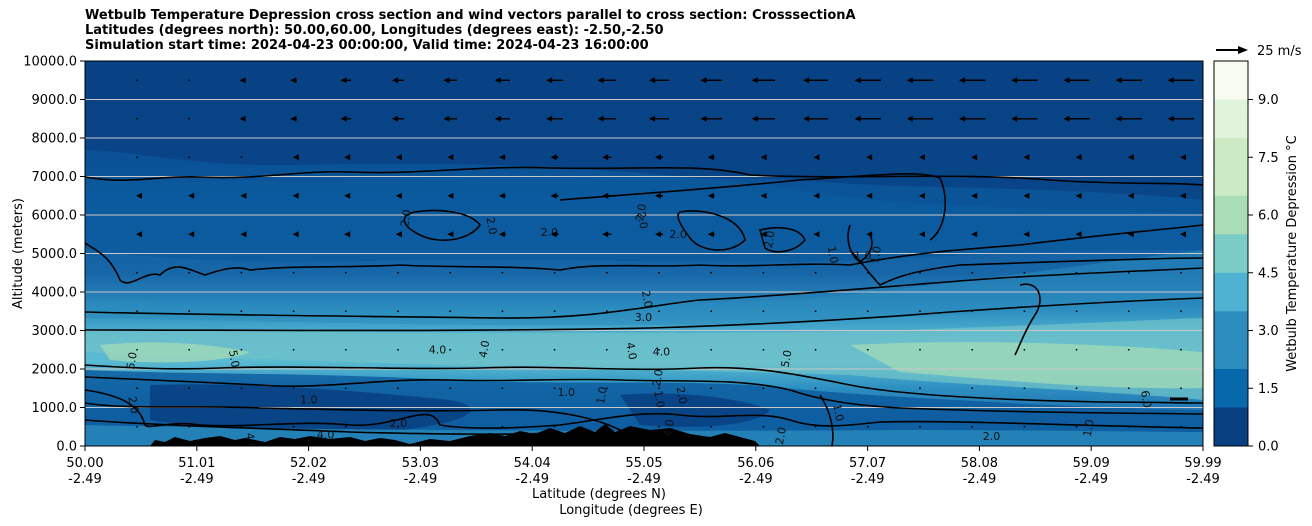 The image size is (1312, 526). I want to click on x-tick-label-lat: 54.04, so click(532, 463).